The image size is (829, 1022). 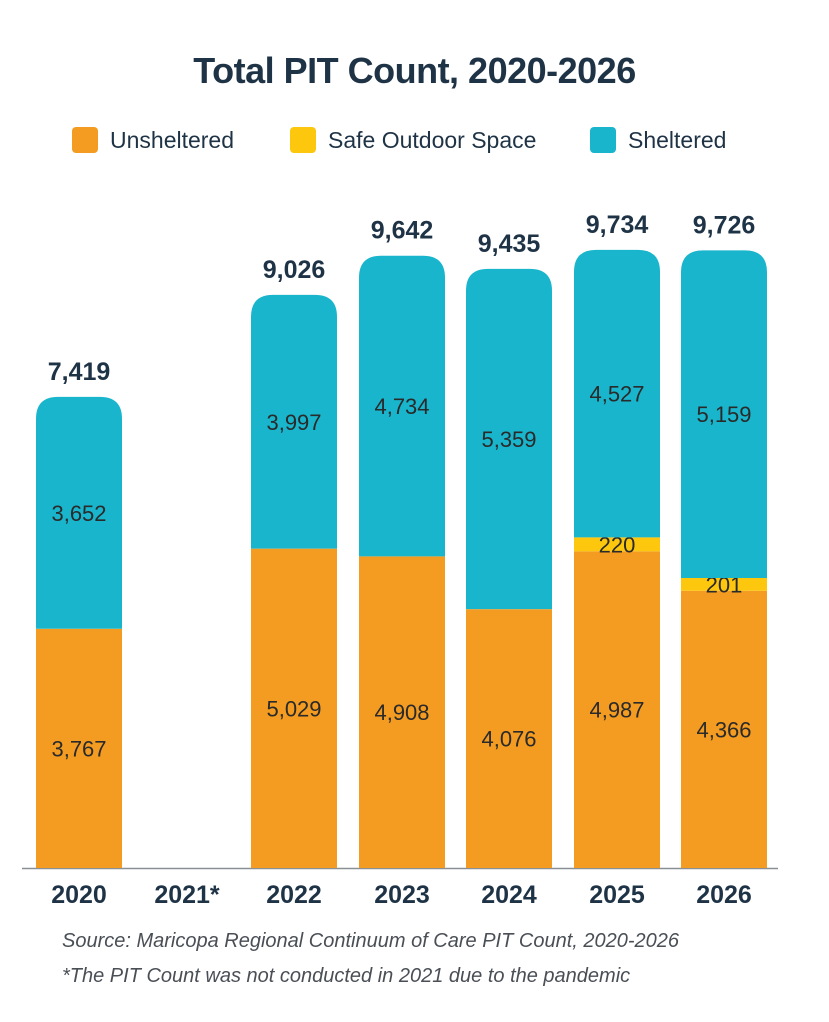 I want to click on legend-label-sheltered: Sheltered, so click(x=677, y=139).